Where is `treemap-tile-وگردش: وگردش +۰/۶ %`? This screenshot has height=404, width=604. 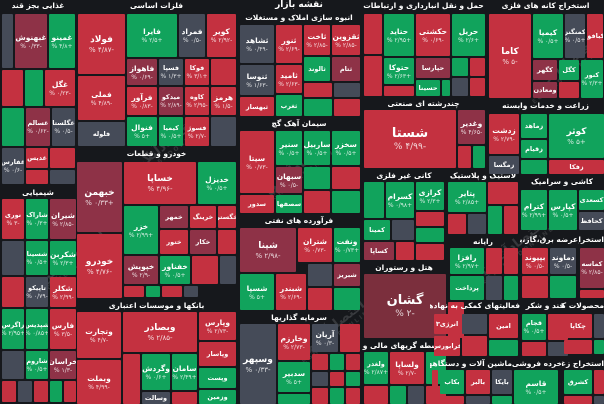
treemap-tile-وگردش: وگردش +۰/۶ % is located at coordinates (156, 372).